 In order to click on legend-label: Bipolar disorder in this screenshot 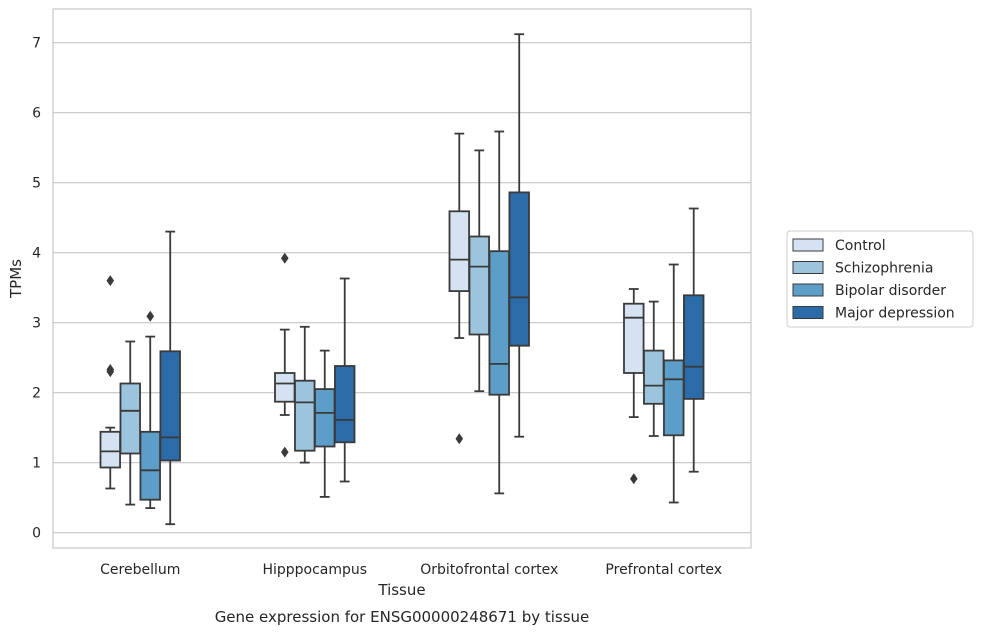, I will do `click(890, 291)`.